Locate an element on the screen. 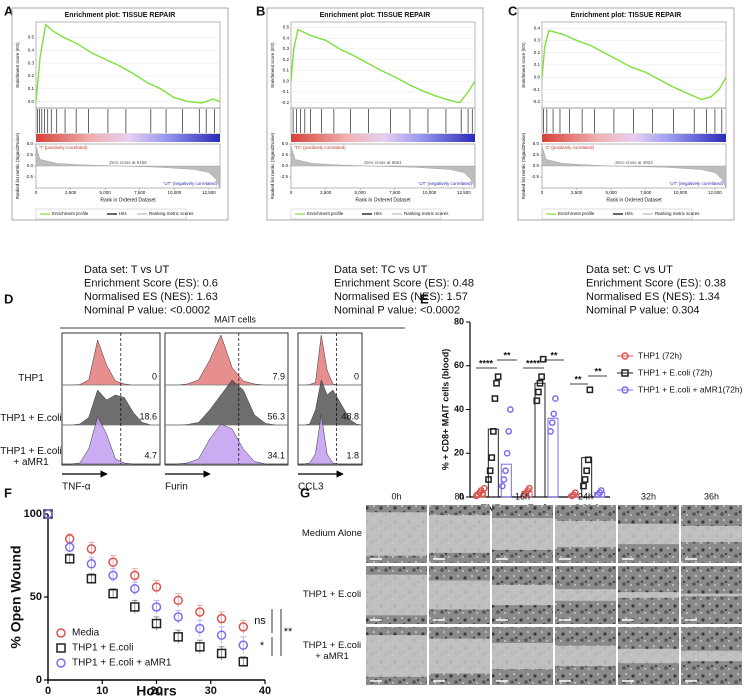 This screenshot has height=699, width=750. marker-label: CCL3 is located at coordinates (311, 487).